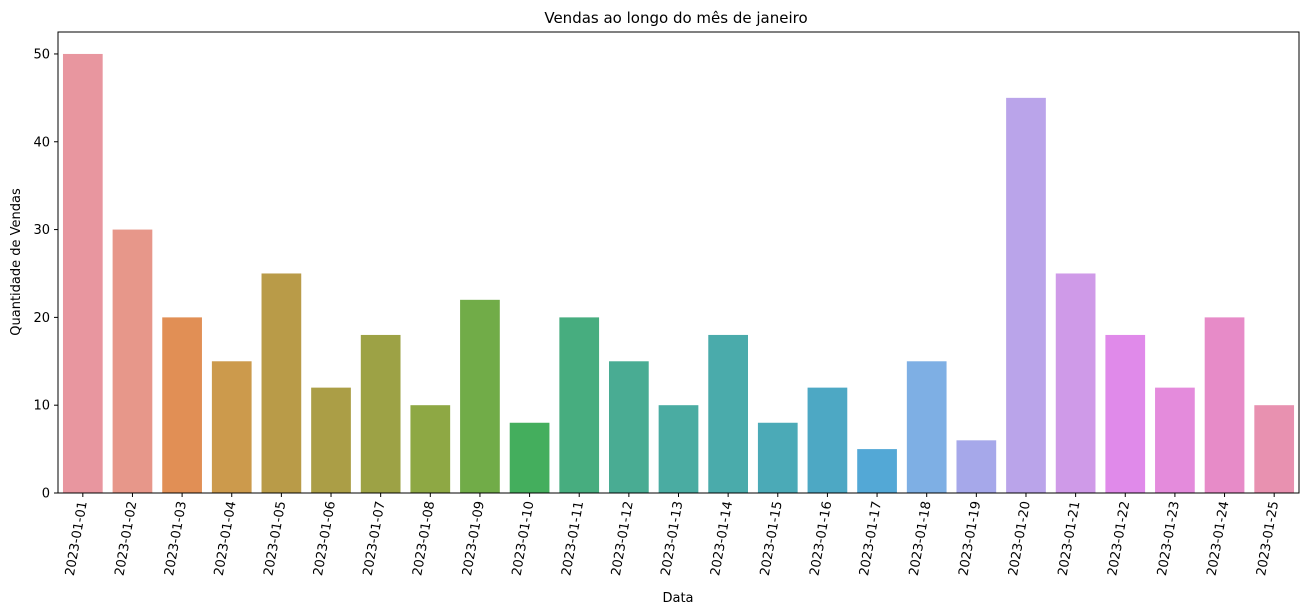 This screenshot has height=614, width=1307. I want to click on x-tick-label: 2023-01-08, so click(424, 538).